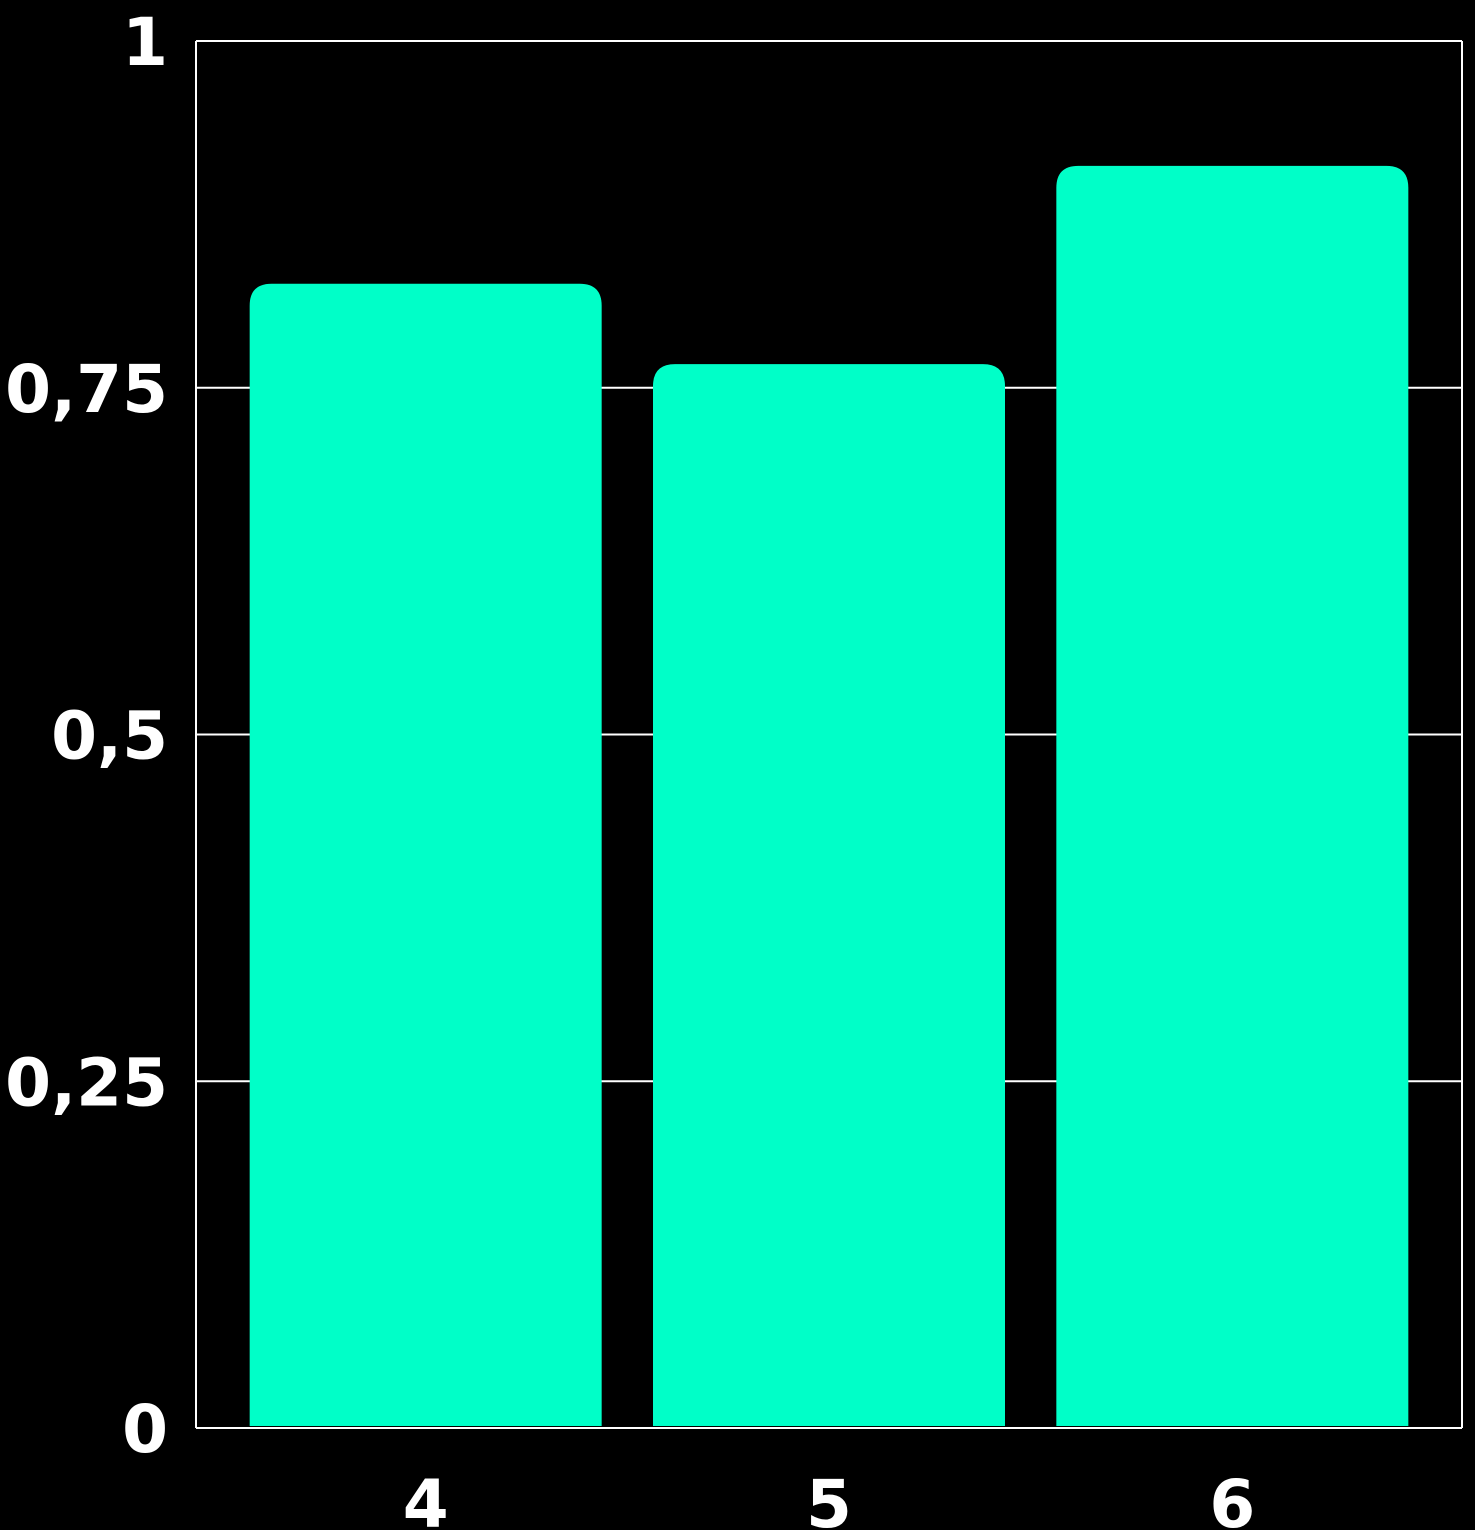  What do you see at coordinates (145, 42) in the screenshot?
I see `y-tick-label-4: 1` at bounding box center [145, 42].